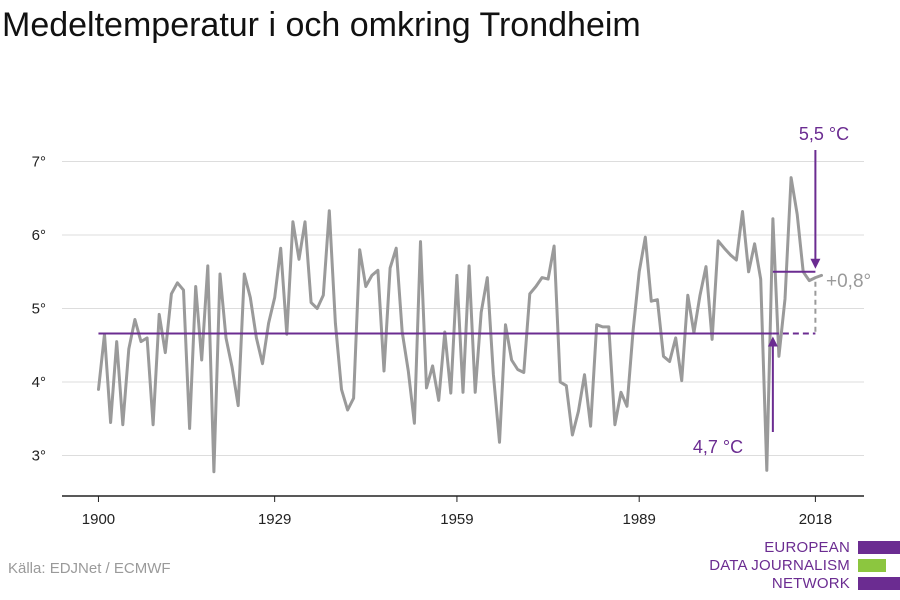 This screenshot has height=600, width=900. What do you see at coordinates (89, 568) in the screenshot?
I see `source-note: Källa: EDJNet / ECMWF` at bounding box center [89, 568].